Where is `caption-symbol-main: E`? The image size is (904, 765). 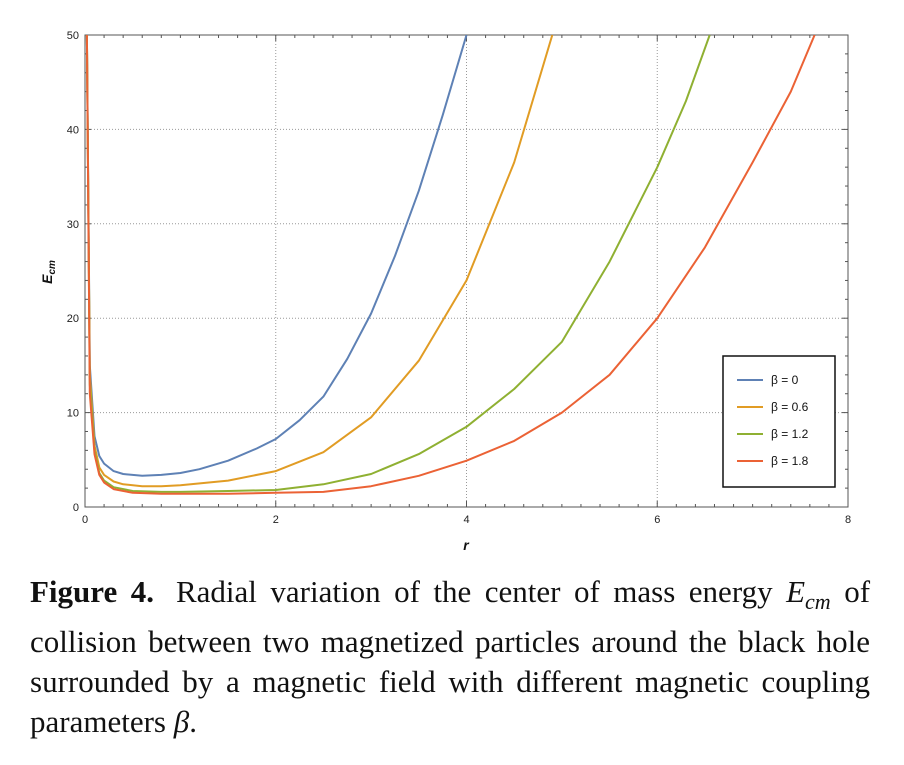
caption-symbol-main: E is located at coordinates (796, 591).